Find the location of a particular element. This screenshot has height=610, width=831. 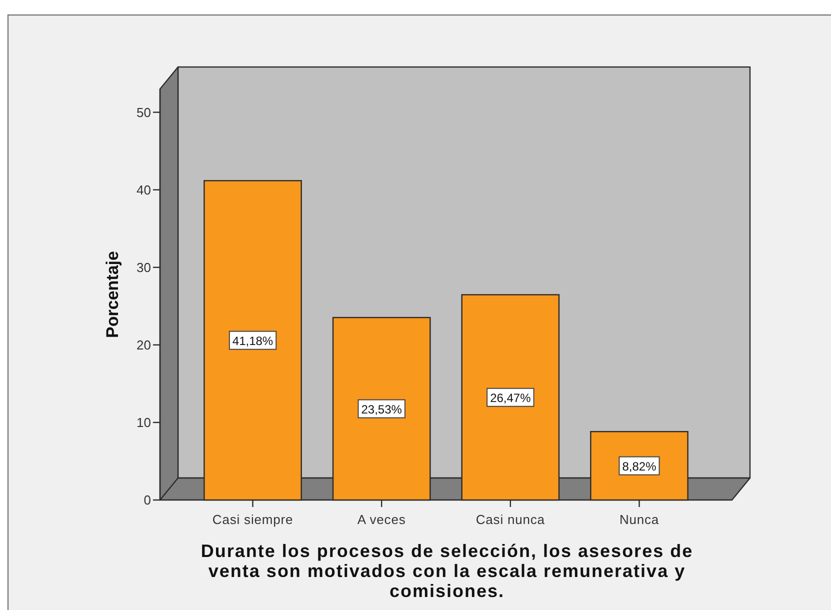

data-label: 41,18% is located at coordinates (253, 341).